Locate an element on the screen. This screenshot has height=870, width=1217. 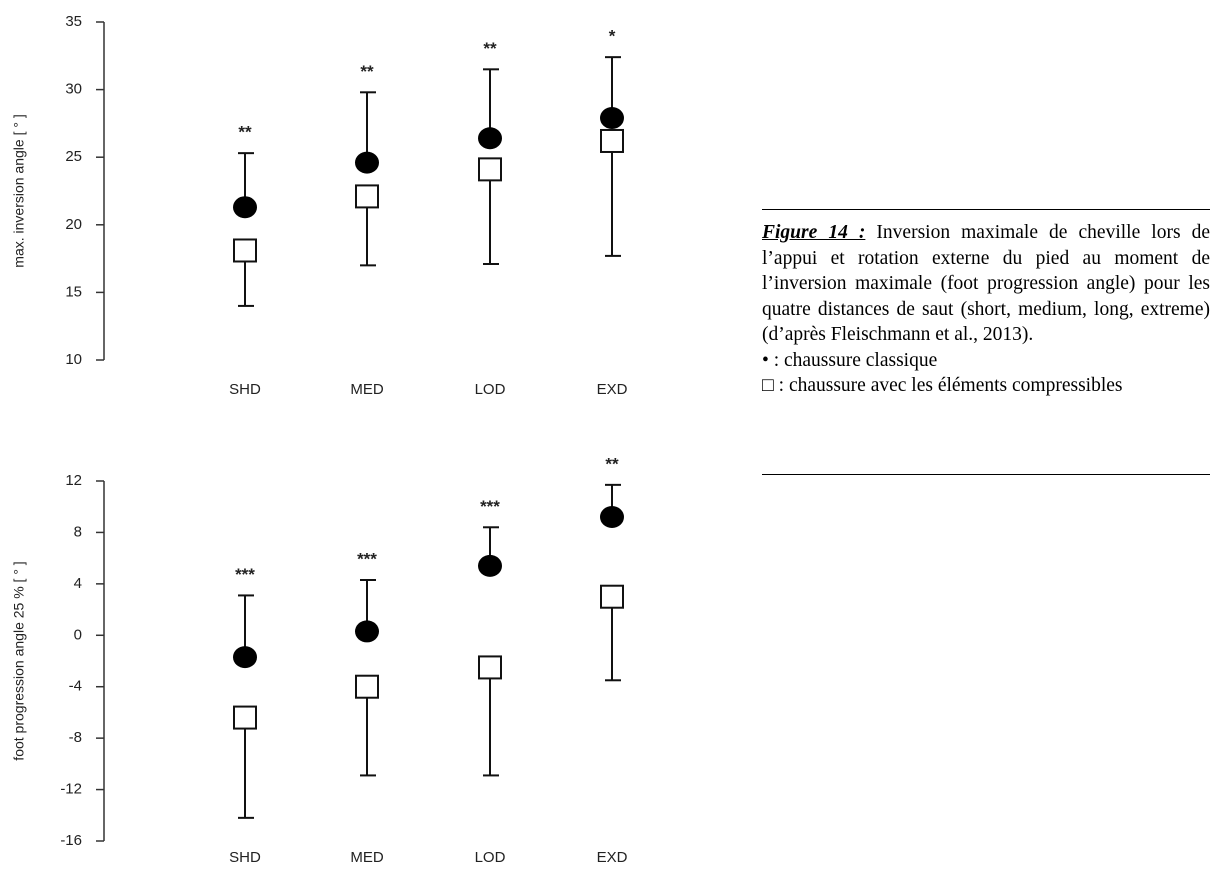
y-axis-label: max. inversion angle [ ° ] is located at coordinates (19, 190).